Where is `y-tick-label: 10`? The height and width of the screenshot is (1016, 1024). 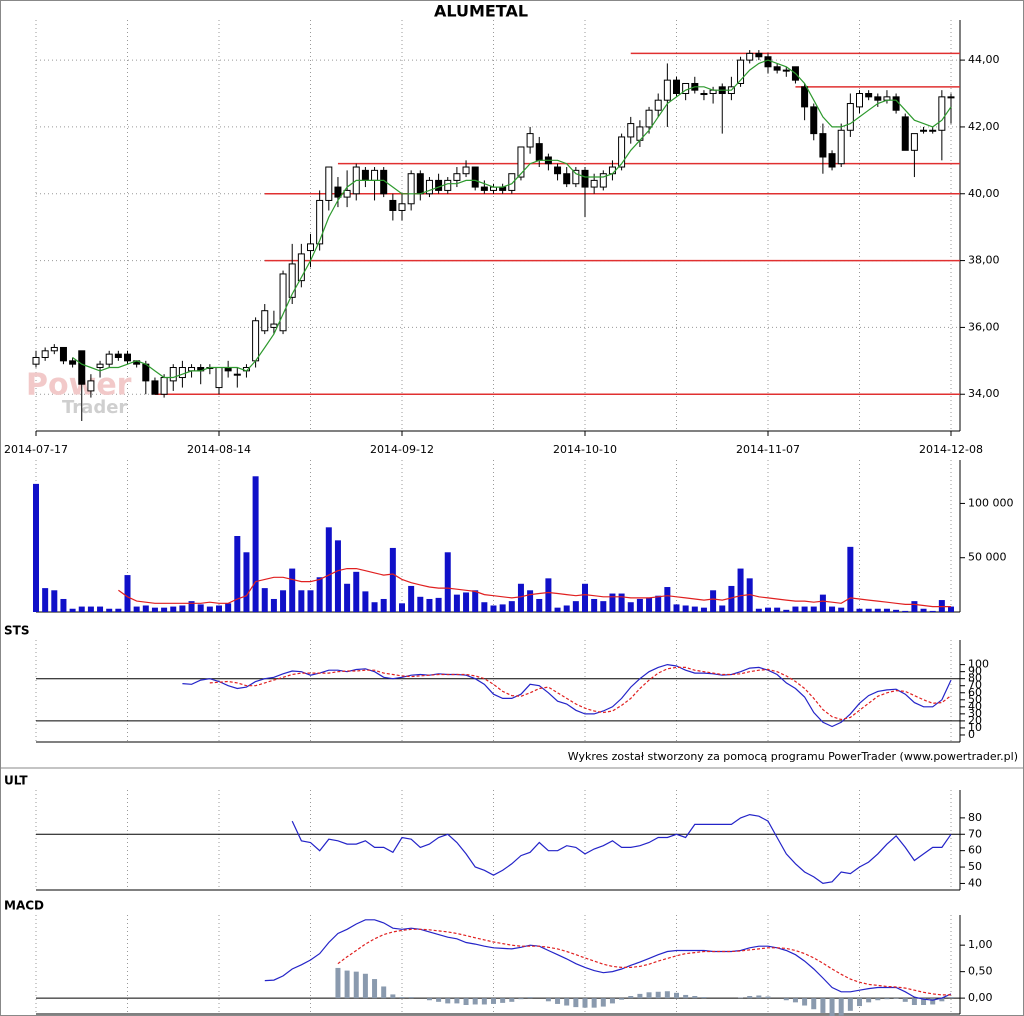 y-tick-label: 10 is located at coordinates (975, 727).